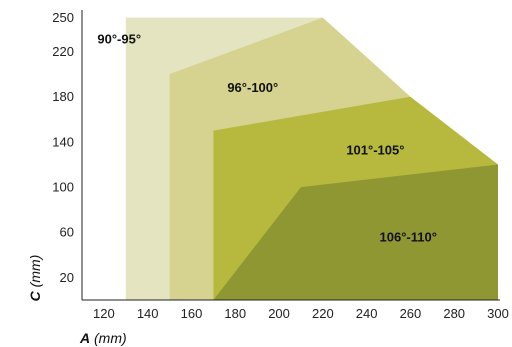 The height and width of the screenshot is (347, 512). I want to click on x-tick-label: 240, so click(367, 313).